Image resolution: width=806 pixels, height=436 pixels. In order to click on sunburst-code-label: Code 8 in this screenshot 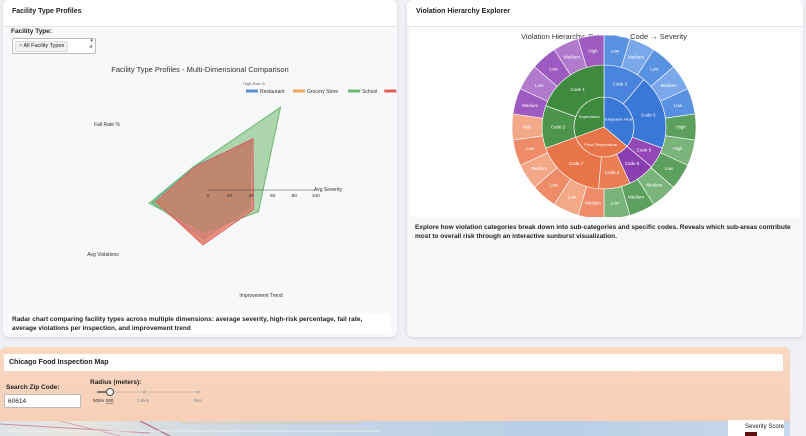, I will do `click(632, 163)`.